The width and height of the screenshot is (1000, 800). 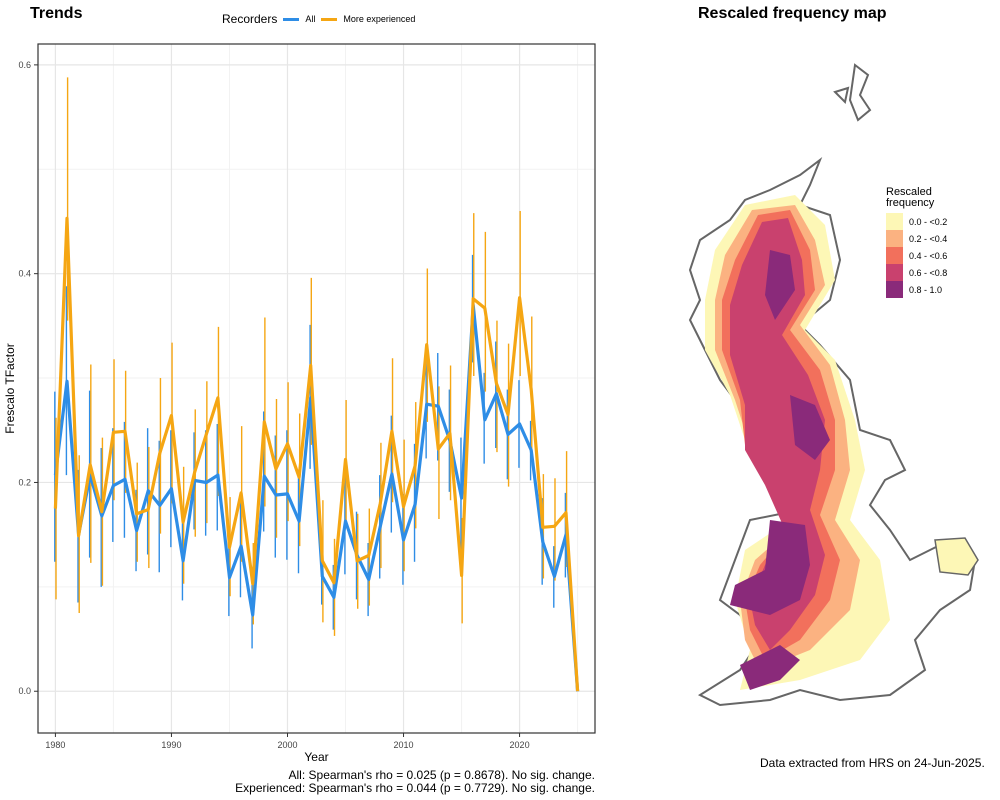 What do you see at coordinates (852, 92) in the screenshot?
I see `northern-isles` at bounding box center [852, 92].